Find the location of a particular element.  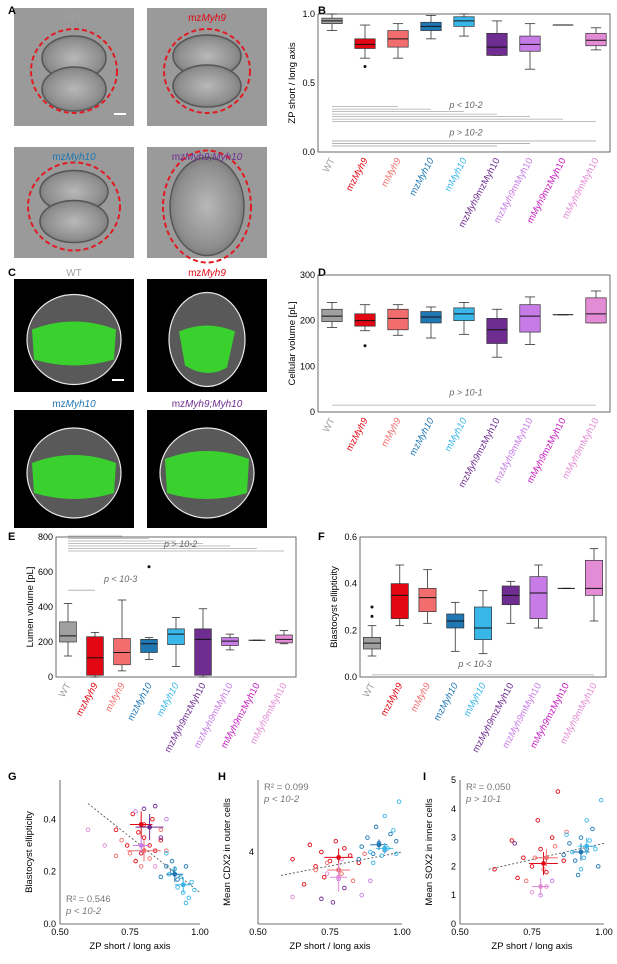

x-tick-label: 0.50 is located at coordinates (60, 932).